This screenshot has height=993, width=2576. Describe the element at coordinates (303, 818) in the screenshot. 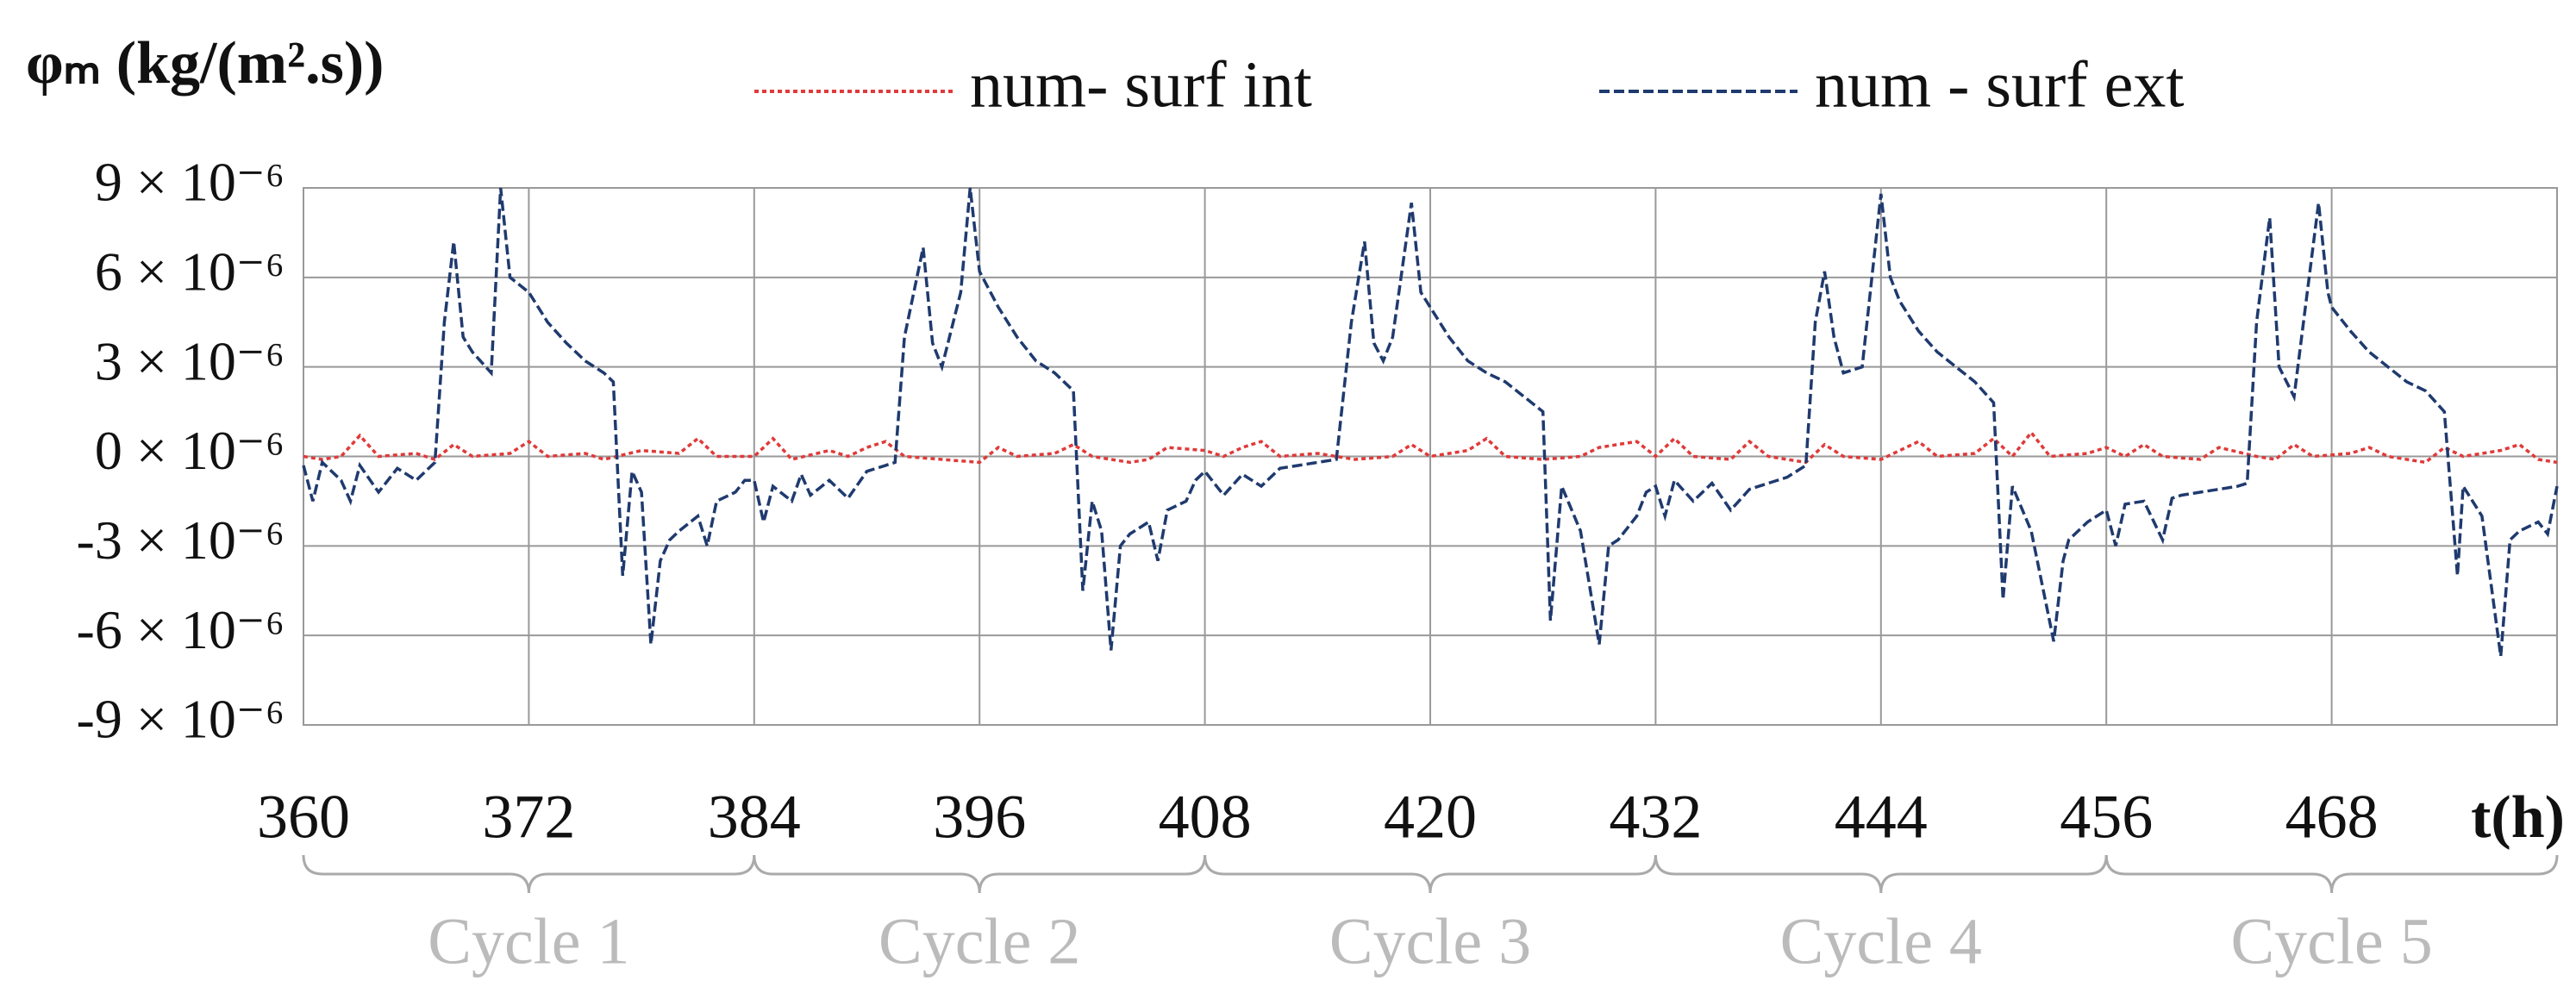

I see `x-tick-label: 360` at that location.